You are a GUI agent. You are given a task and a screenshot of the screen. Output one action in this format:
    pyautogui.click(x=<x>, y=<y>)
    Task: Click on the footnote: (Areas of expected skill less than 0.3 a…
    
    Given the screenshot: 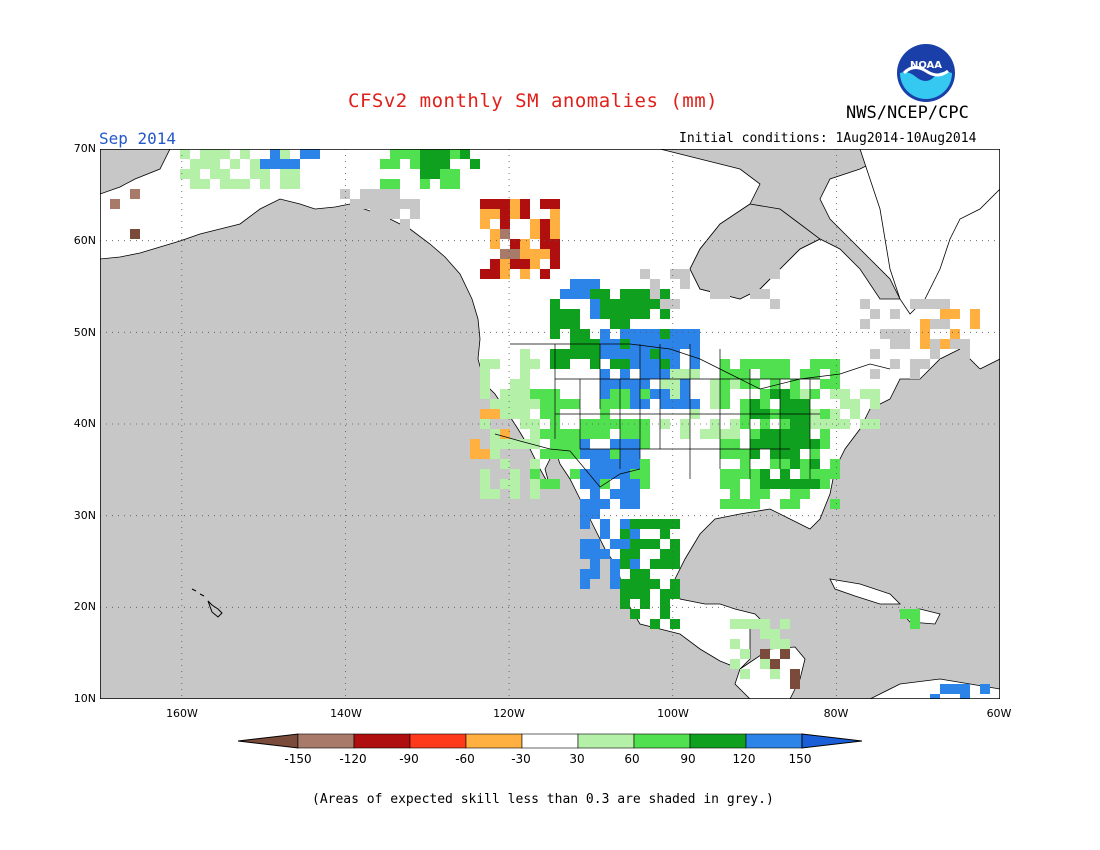 What is the action you would take?
    pyautogui.click(x=543, y=799)
    